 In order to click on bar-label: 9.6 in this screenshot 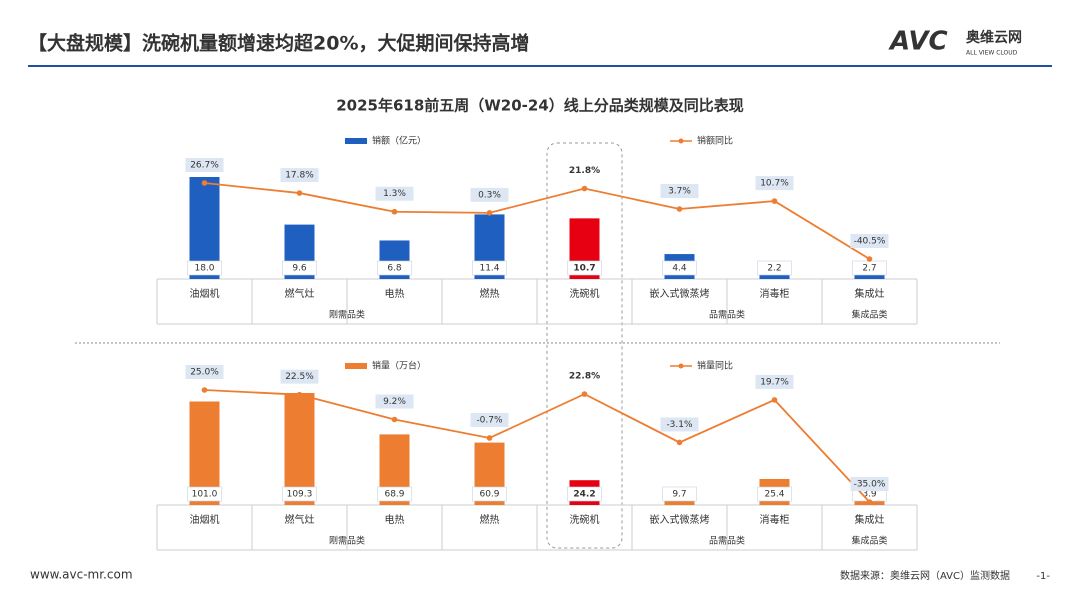, I will do `click(299, 269)`.